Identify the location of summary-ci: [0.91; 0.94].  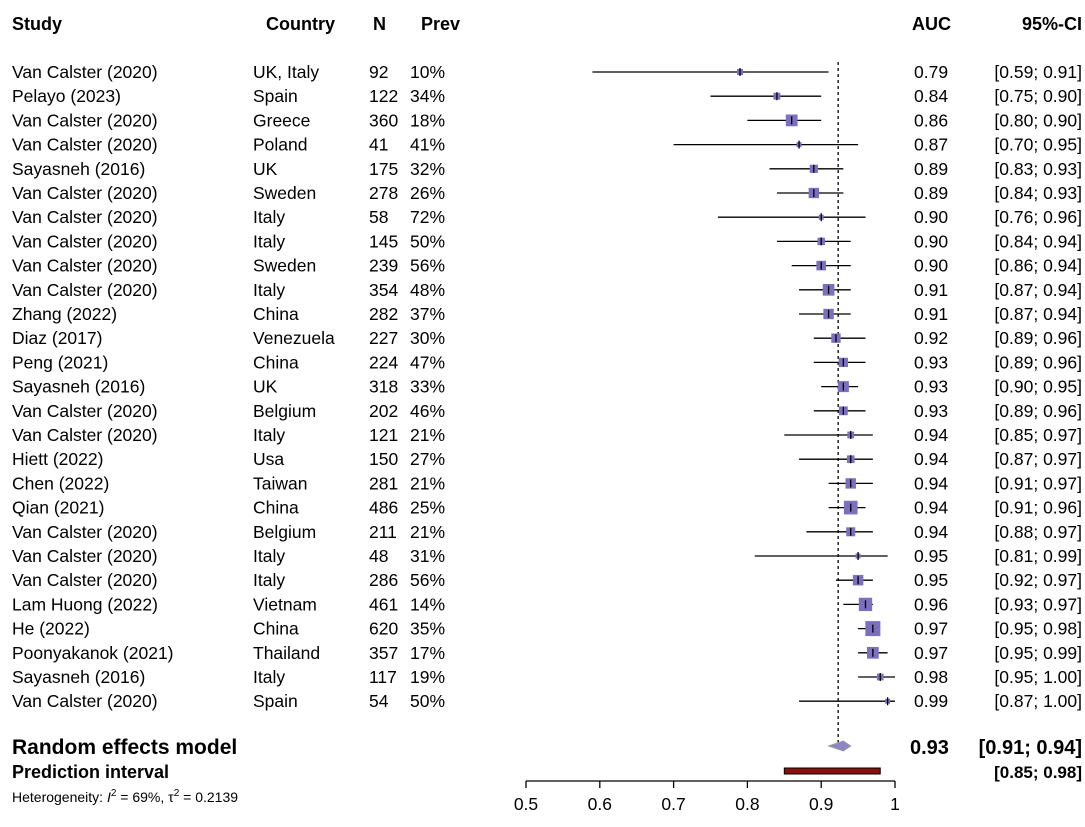
(1030, 748).